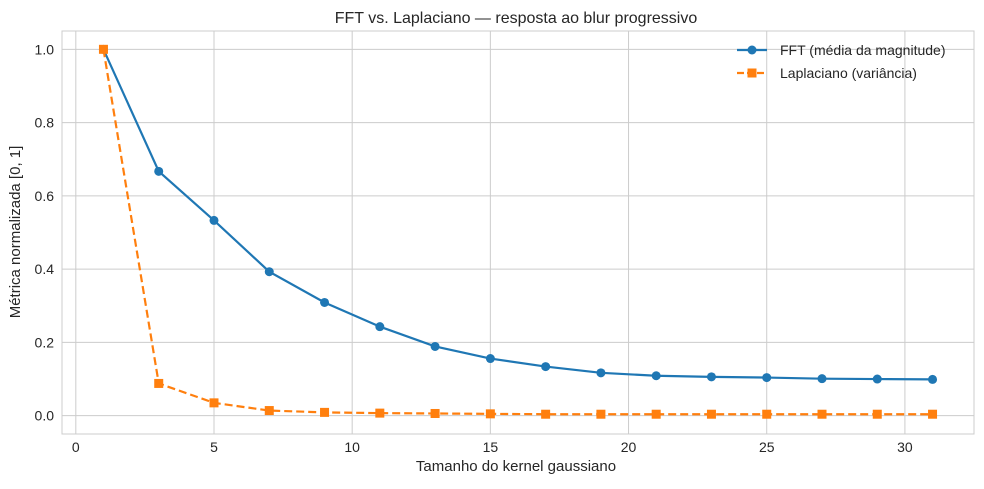 Image resolution: width=984 pixels, height=489 pixels. I want to click on y-tick-label: 0.2, so click(45, 342).